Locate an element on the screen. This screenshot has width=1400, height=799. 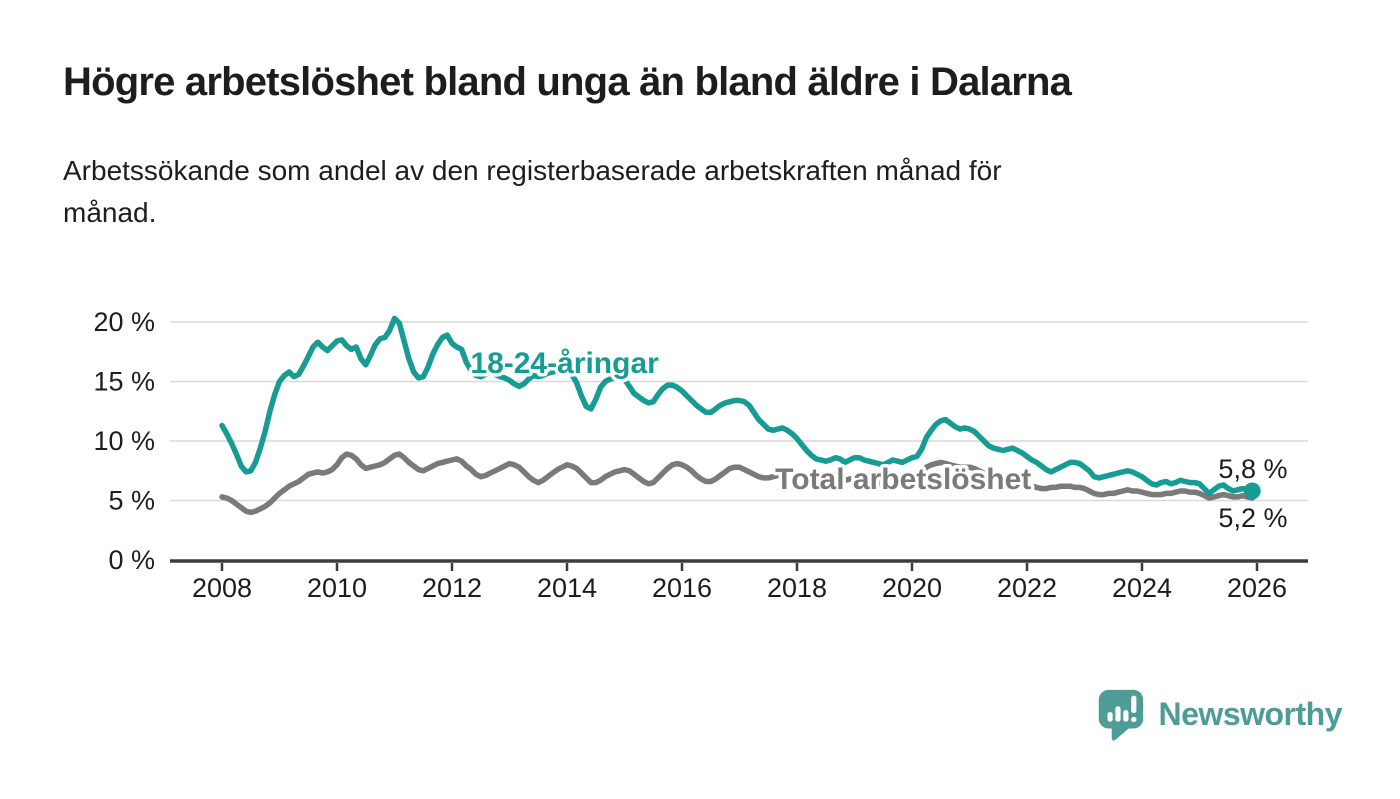
series-end-value-label: 5,2 % is located at coordinates (1252, 518).